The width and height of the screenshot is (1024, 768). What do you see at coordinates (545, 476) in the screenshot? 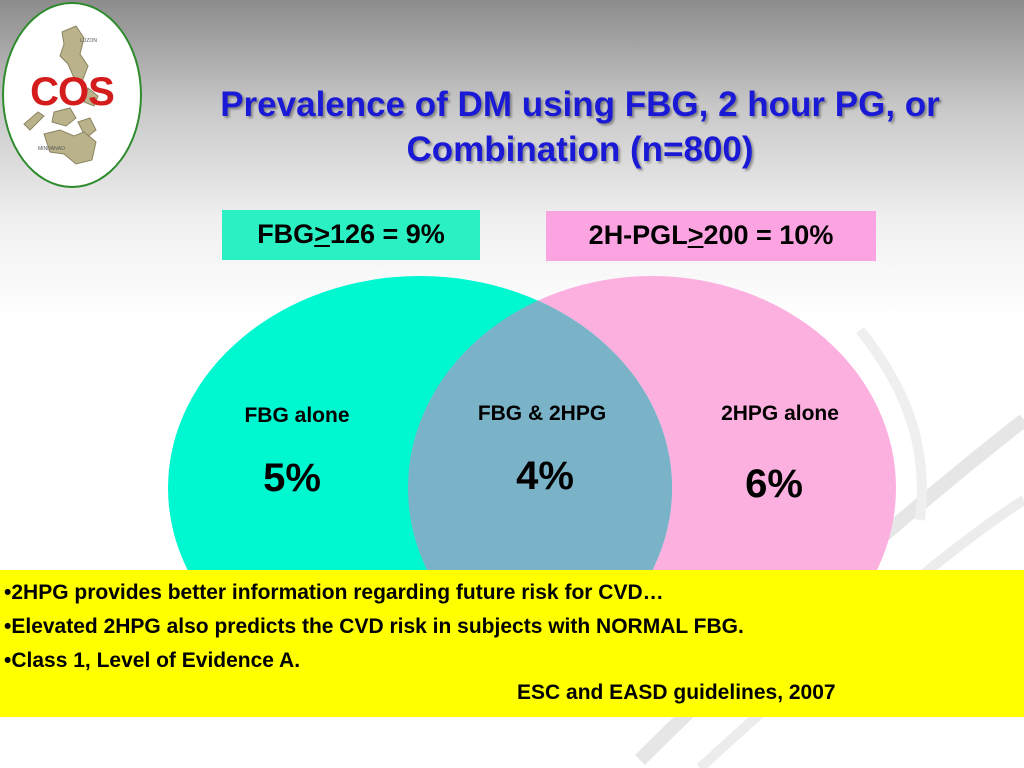
I see `both-value: 4%` at bounding box center [545, 476].